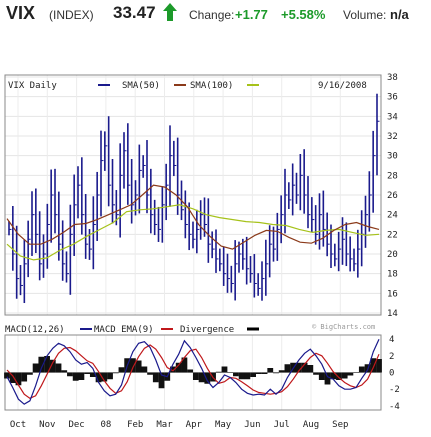 The width and height of the screenshot is (431, 437). What do you see at coordinates (170, 12) in the screenshot?
I see `up-arrow-icon` at bounding box center [170, 12].